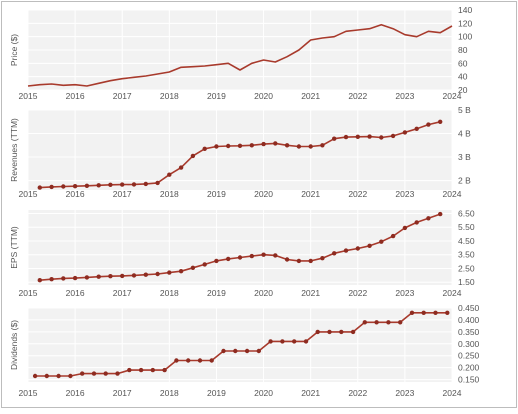  Describe the element at coordinates (465, 23) in the screenshot. I see `y-tick-label: 120` at that location.